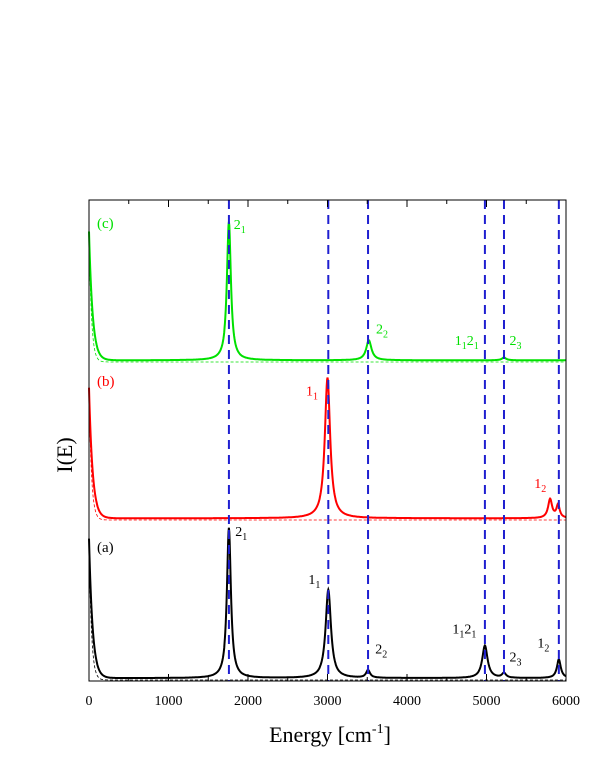  What do you see at coordinates (89, 701) in the screenshot?
I see `x-tick-label: 0` at bounding box center [89, 701].